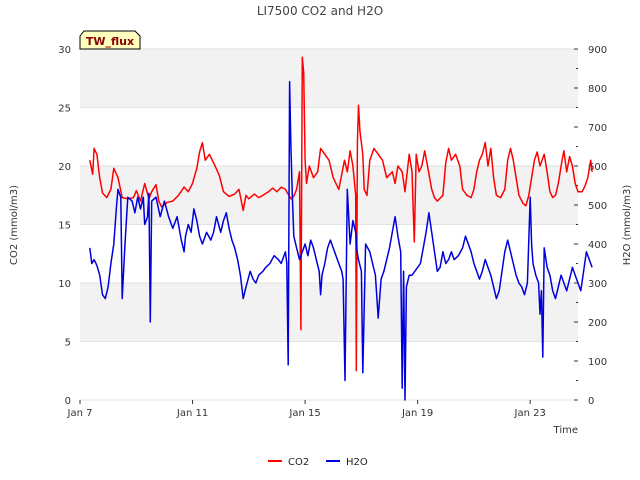 This screenshot has height=480, width=640. I want to click on y2-tick-label: 900, so click(597, 50).